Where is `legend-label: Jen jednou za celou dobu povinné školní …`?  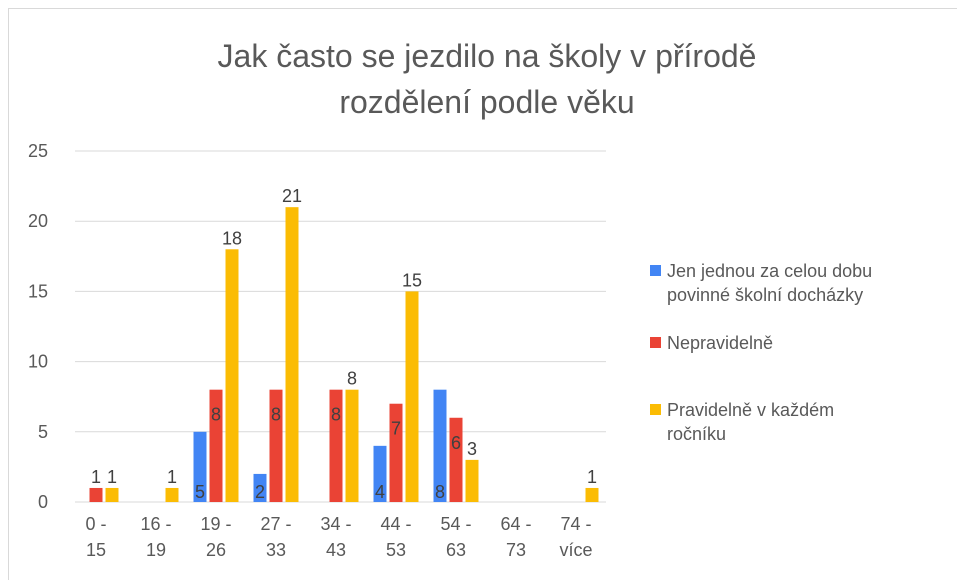 legend-label: Jen jednou za celou dobu povinné školní … is located at coordinates (770, 283).